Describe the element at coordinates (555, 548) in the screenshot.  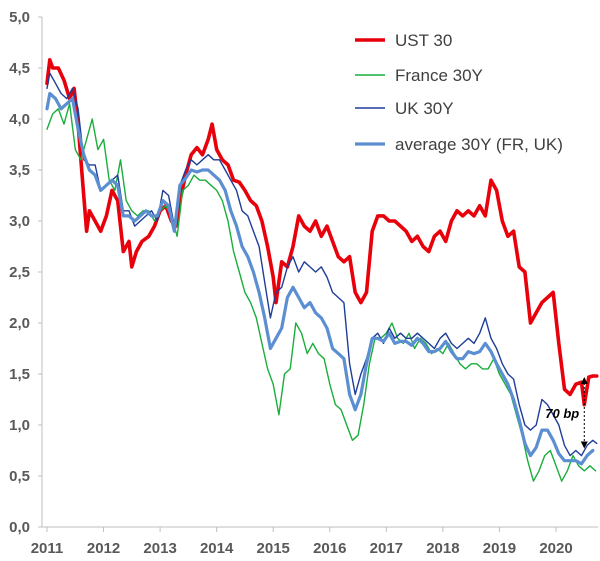
I see `x-tick-label: 2020` at that location.